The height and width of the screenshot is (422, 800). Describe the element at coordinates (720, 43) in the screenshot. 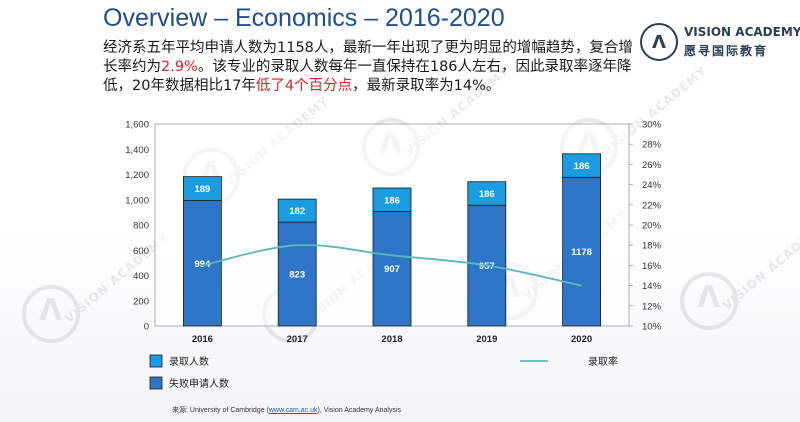

I see `brand-logo: Λ VISION ACADEMY 愿寻国际教育` at that location.